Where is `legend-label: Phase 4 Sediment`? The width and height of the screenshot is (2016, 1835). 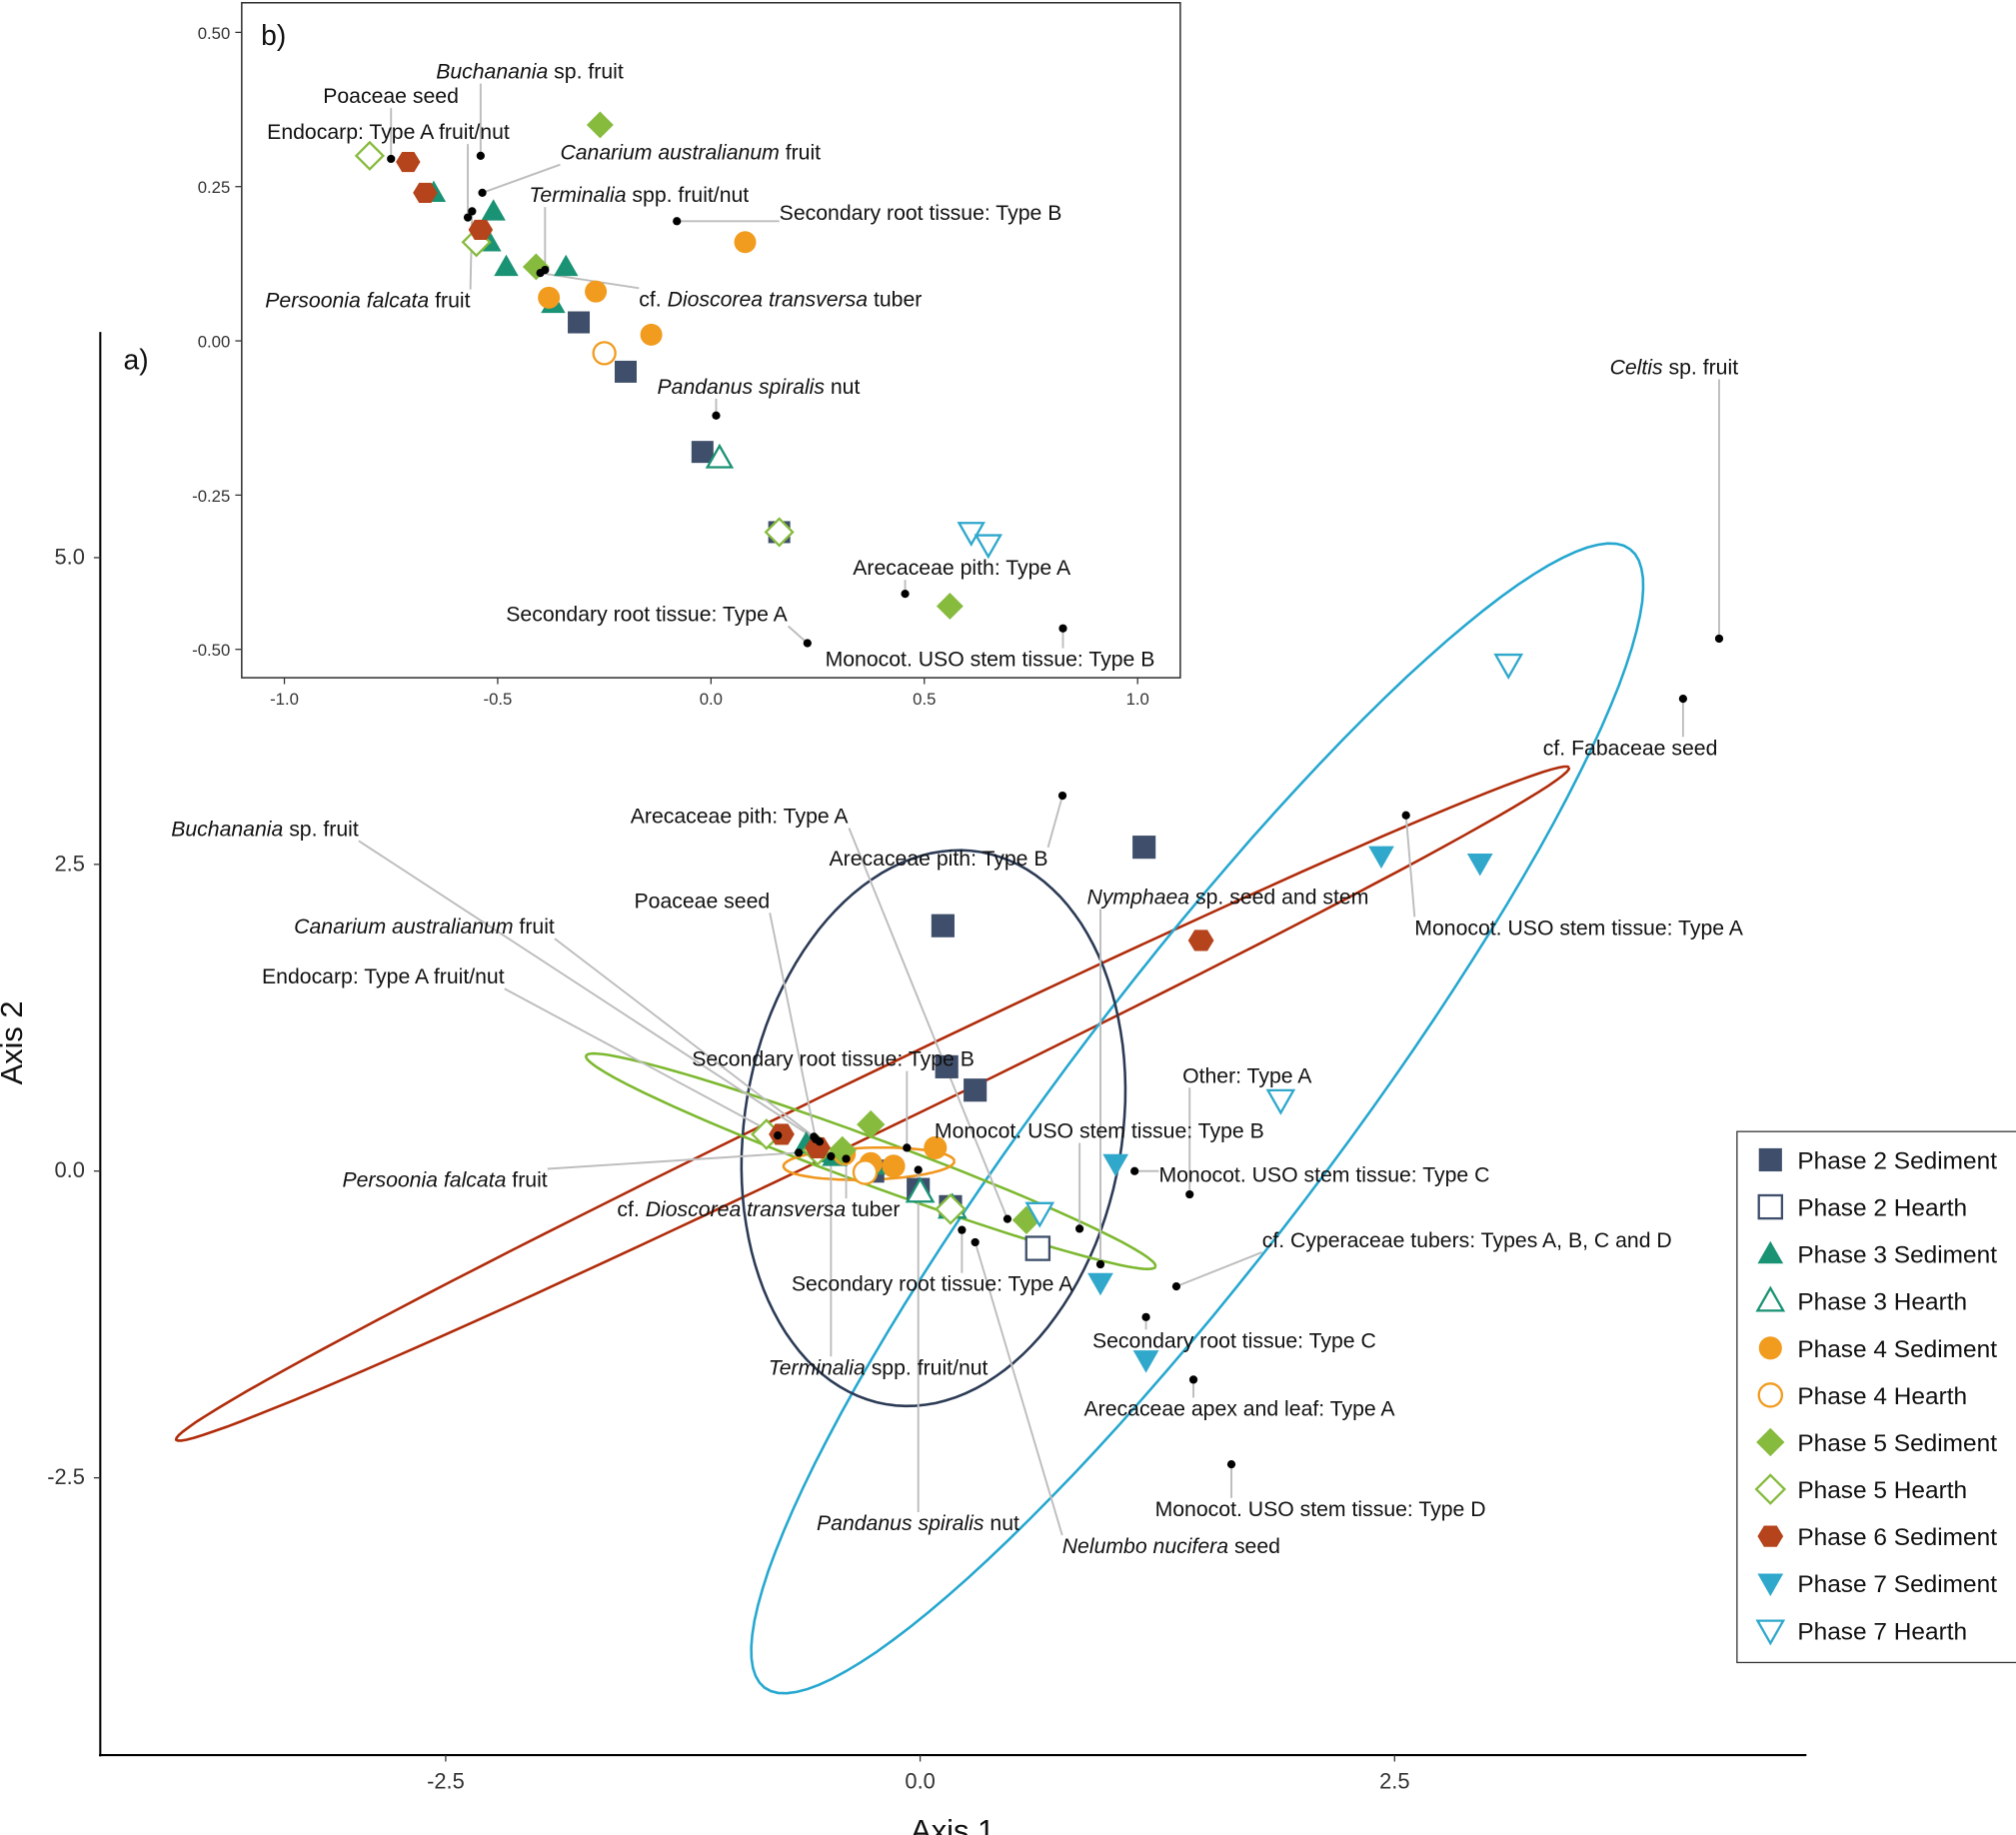
legend-label: Phase 4 Sediment is located at coordinates (1897, 1349).